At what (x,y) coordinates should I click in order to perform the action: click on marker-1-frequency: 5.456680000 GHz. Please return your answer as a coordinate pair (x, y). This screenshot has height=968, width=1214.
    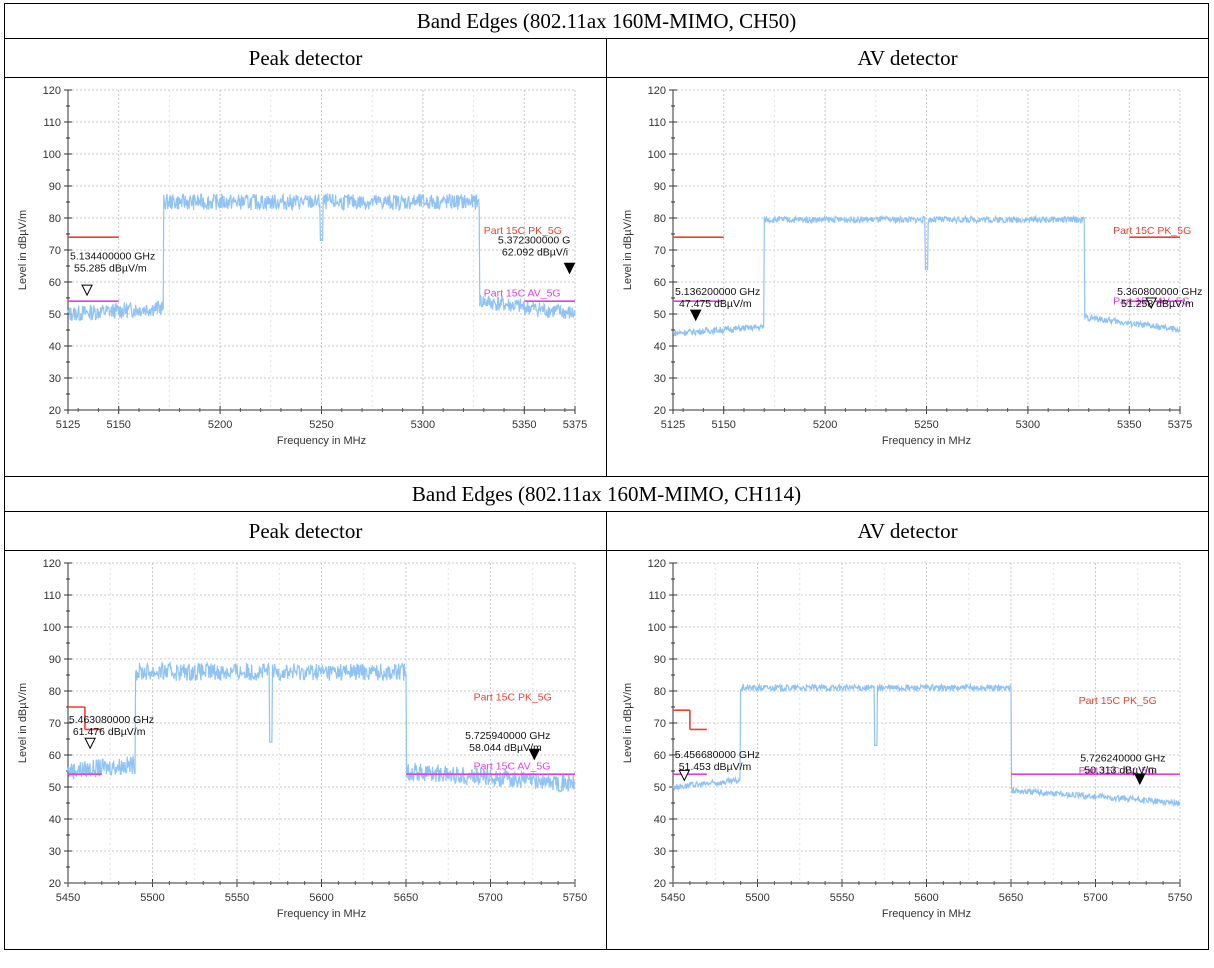
    Looking at the image, I should click on (717, 755).